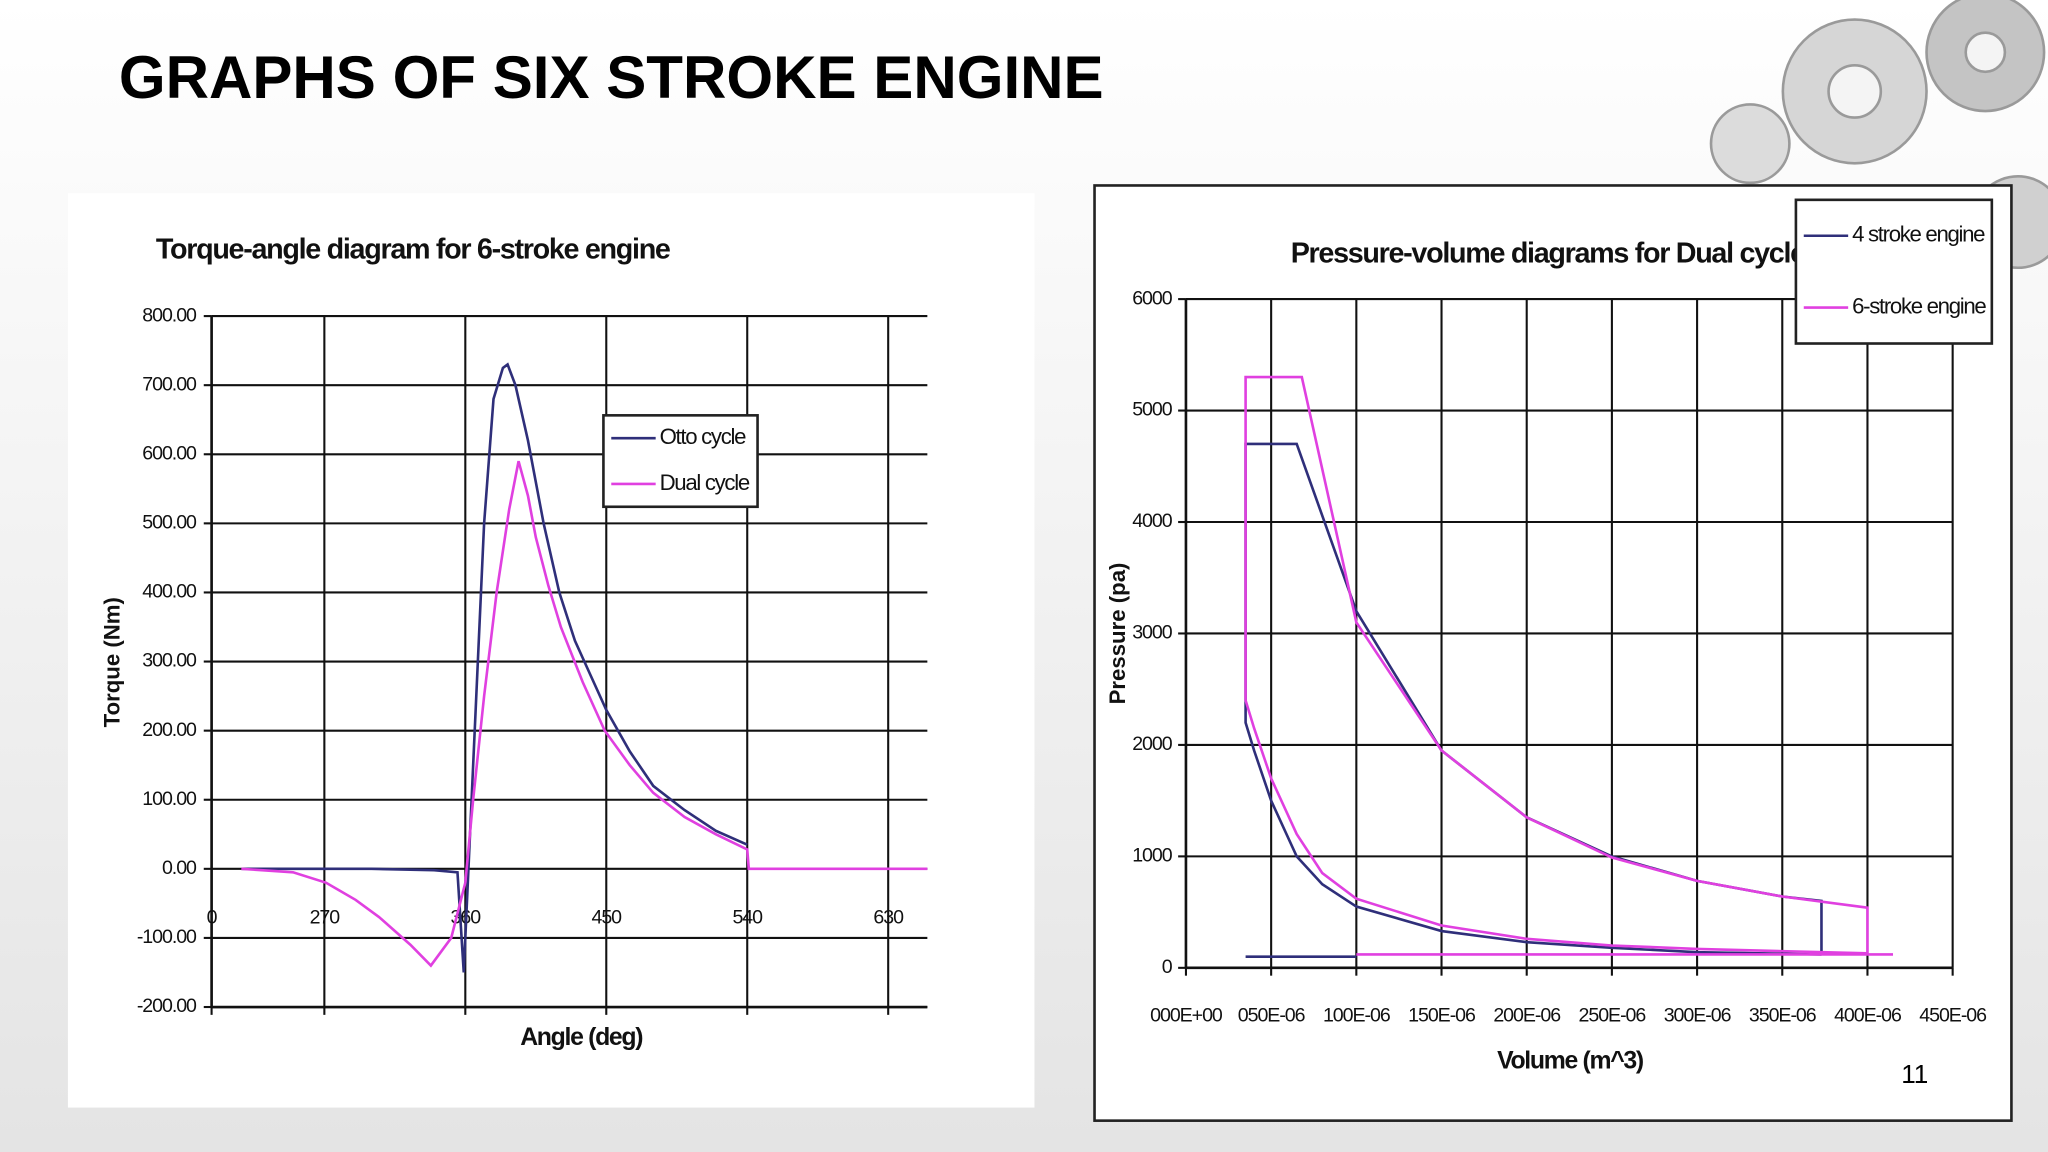  What do you see at coordinates (1152, 298) in the screenshot?
I see `y-tick-label: 6000` at bounding box center [1152, 298].